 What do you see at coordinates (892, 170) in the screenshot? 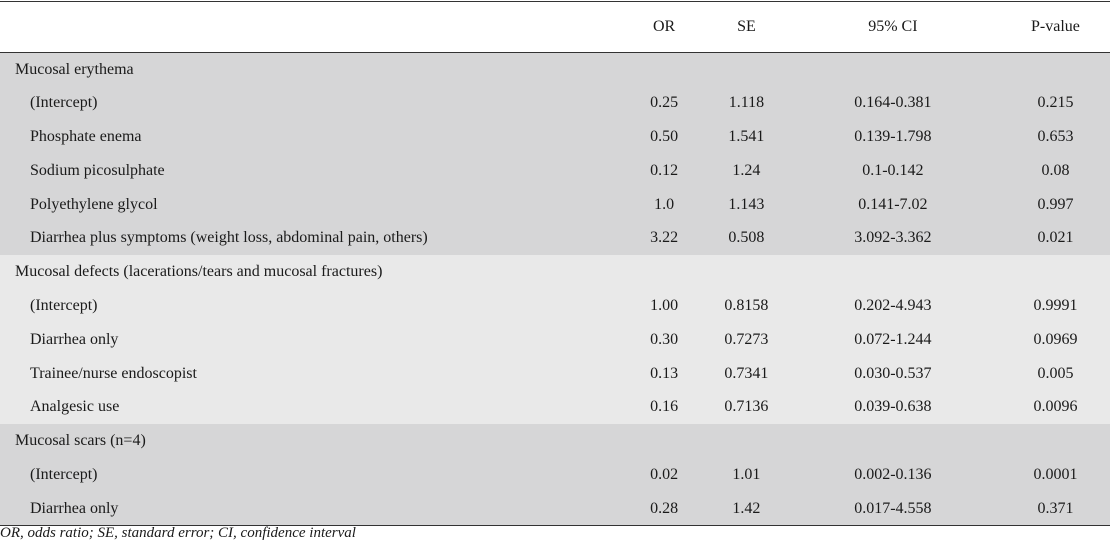
I see `confidence-interval-cell: 0.1-0.142` at bounding box center [892, 170].